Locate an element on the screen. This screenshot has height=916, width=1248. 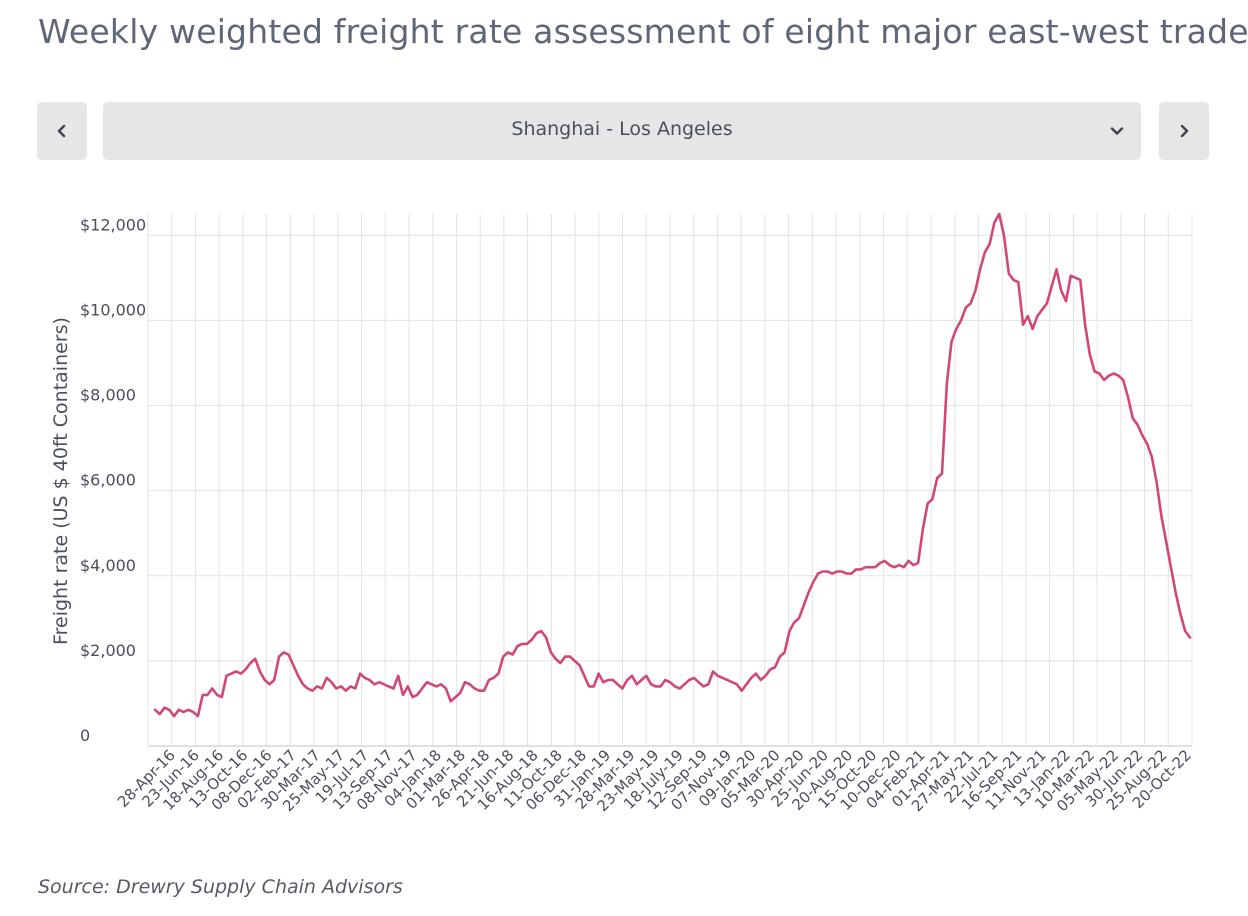
chevron-left-icon is located at coordinates (61, 131).